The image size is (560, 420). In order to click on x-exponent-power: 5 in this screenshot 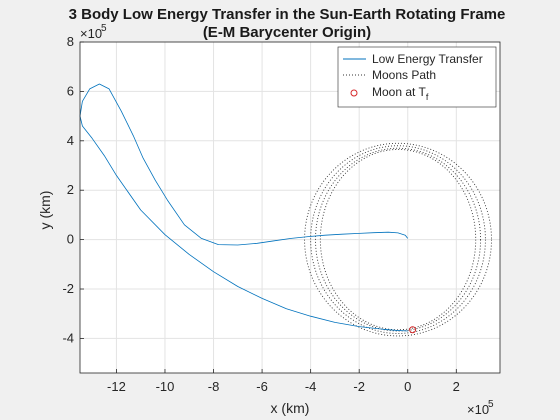, I will do `click(491, 404)`.